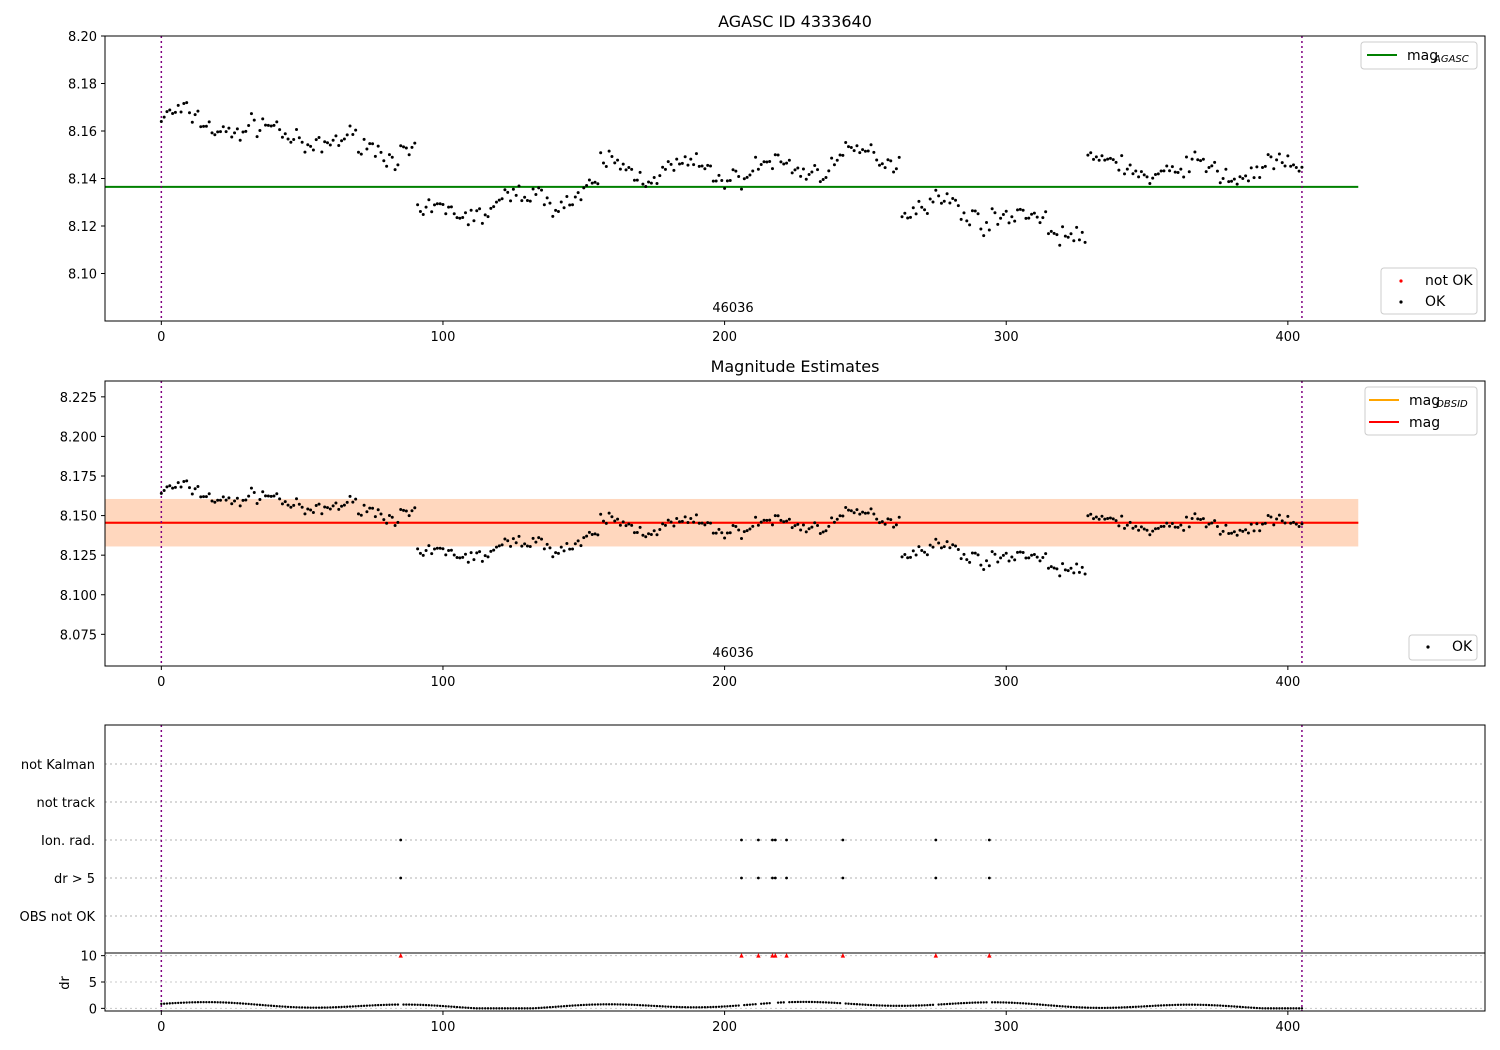 The image size is (1500, 1050). Describe the element at coordinates (1452, 404) in the screenshot. I see `legend-sub-obsid: OBSID` at that location.